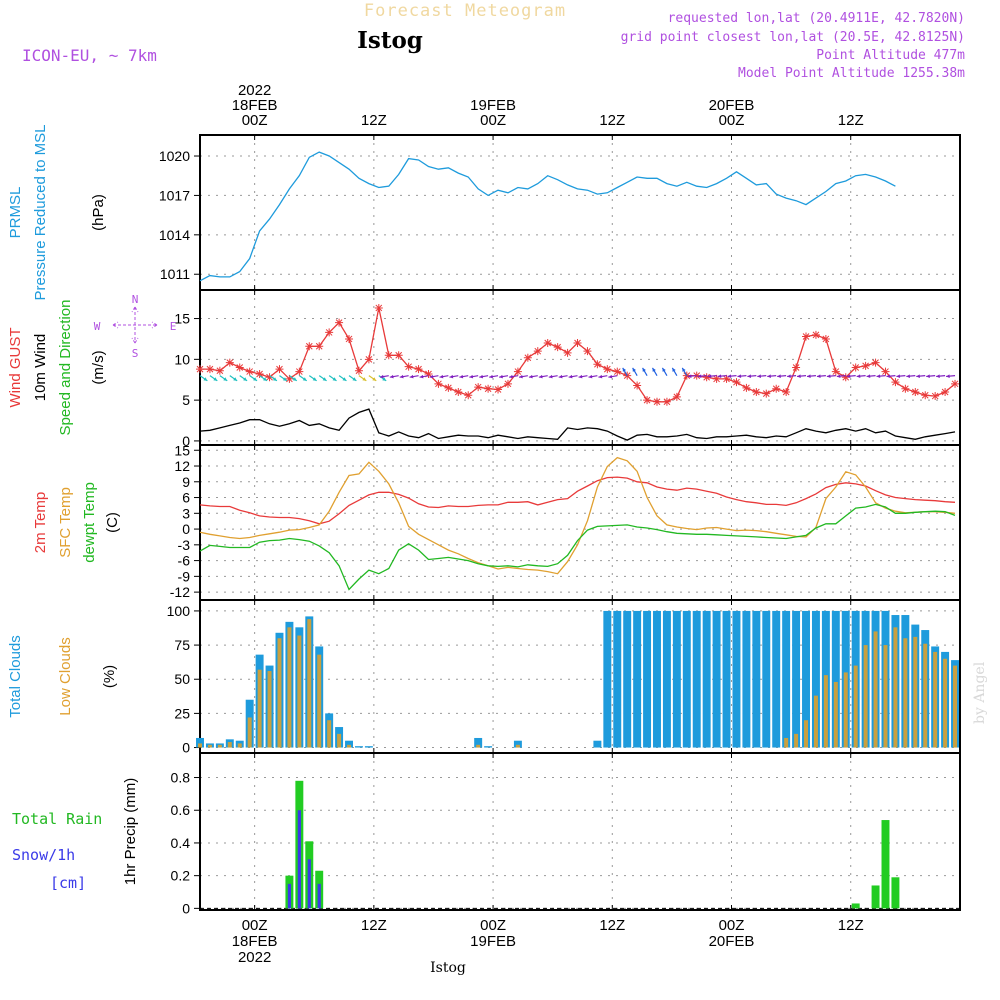  I want to click on time-label-top: 19FEB, so click(493, 105).